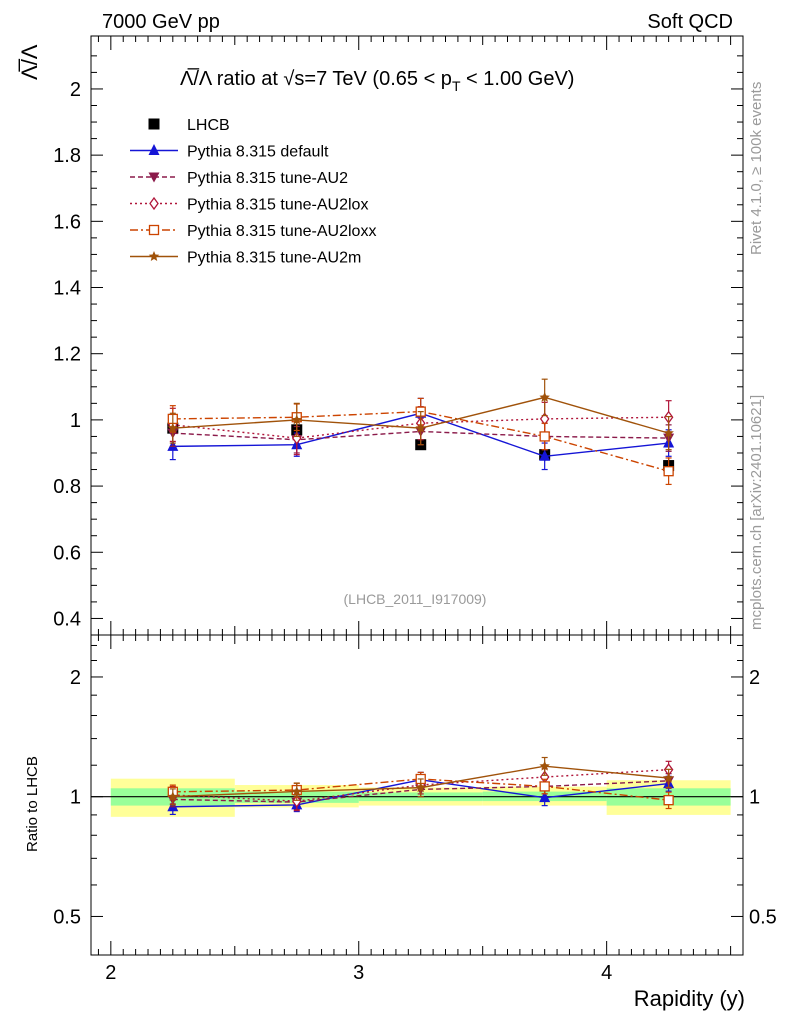 The image size is (786, 1024). I want to click on ratio-series-0-point, so click(545, 797).